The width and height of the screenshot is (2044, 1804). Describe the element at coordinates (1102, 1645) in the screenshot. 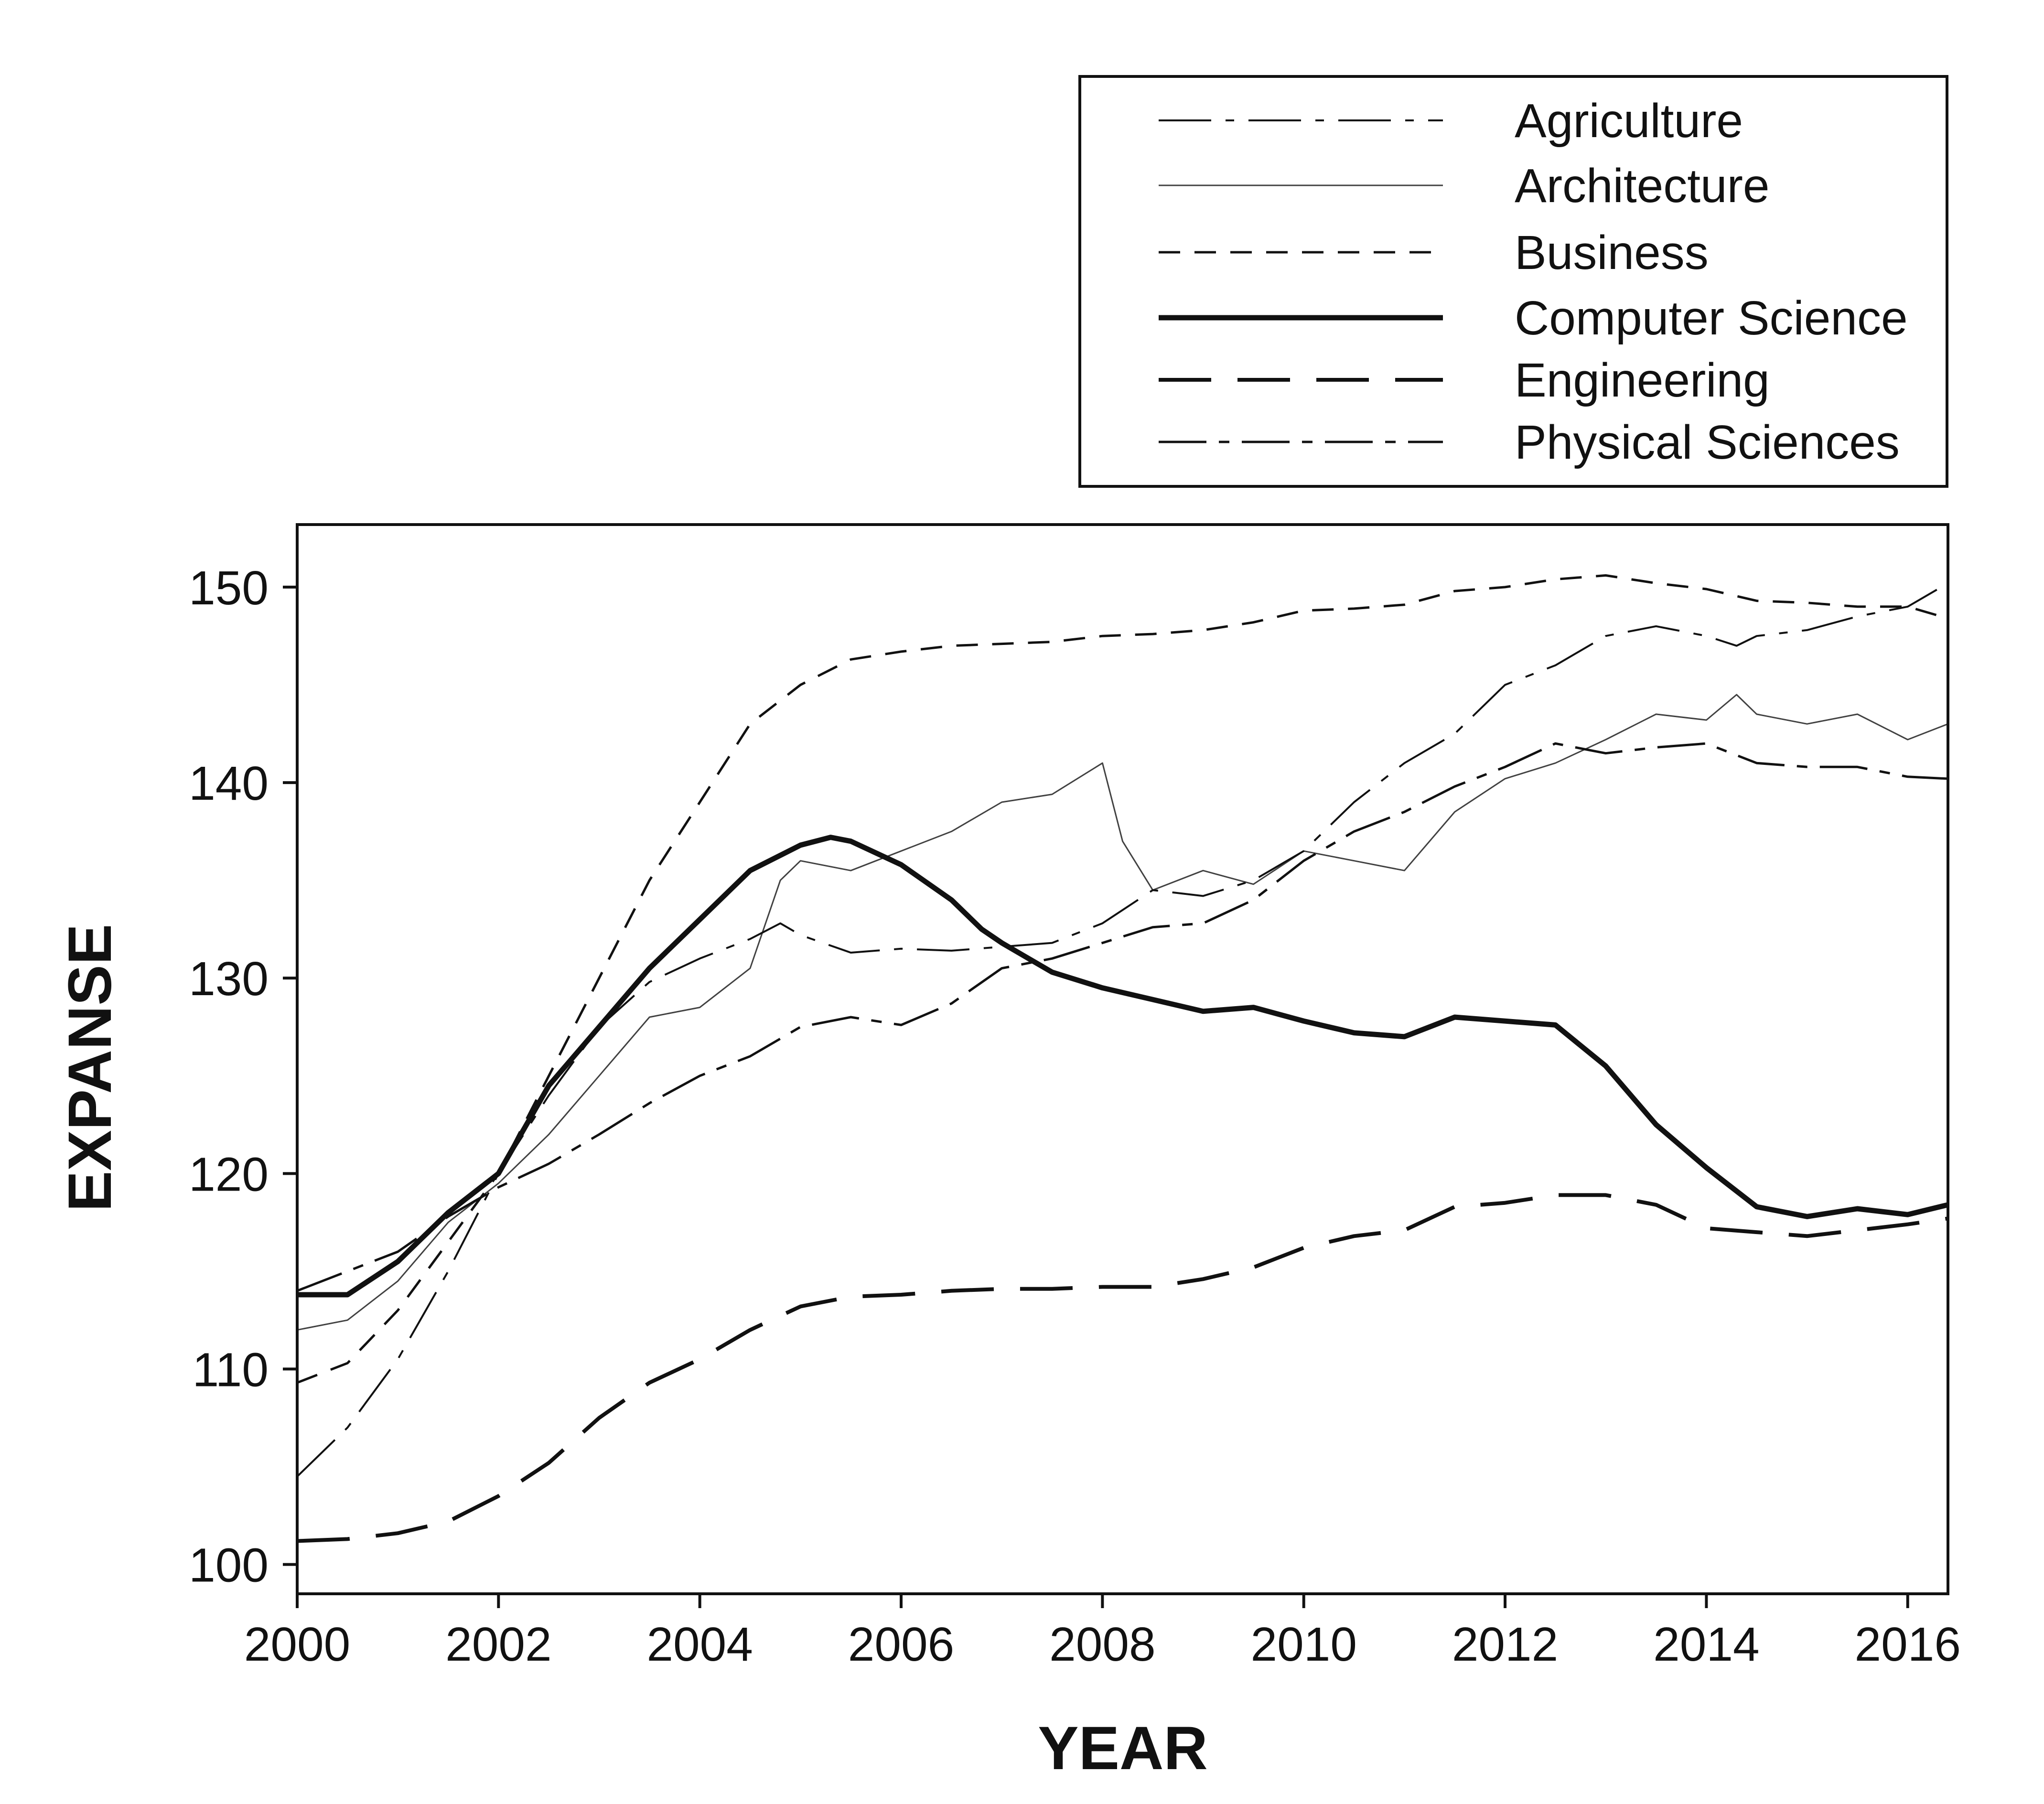

I see `x-tick-label-2008: 2008` at that location.